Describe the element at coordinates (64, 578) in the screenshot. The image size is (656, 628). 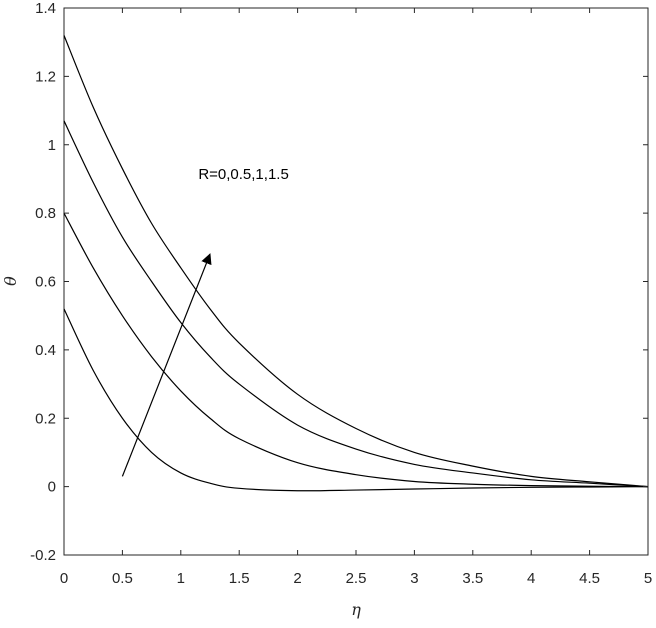
I see `x-tick-label: 0` at that location.